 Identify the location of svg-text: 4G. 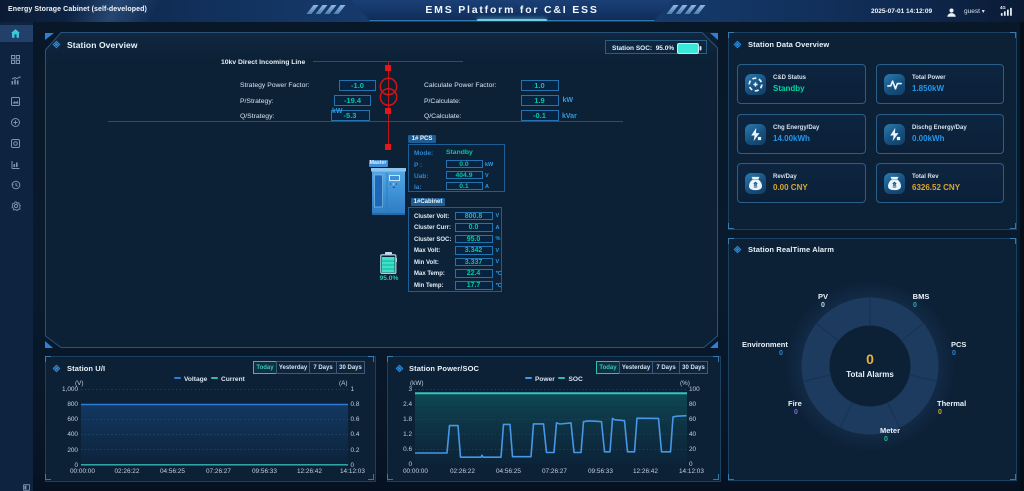
(1003, 7).